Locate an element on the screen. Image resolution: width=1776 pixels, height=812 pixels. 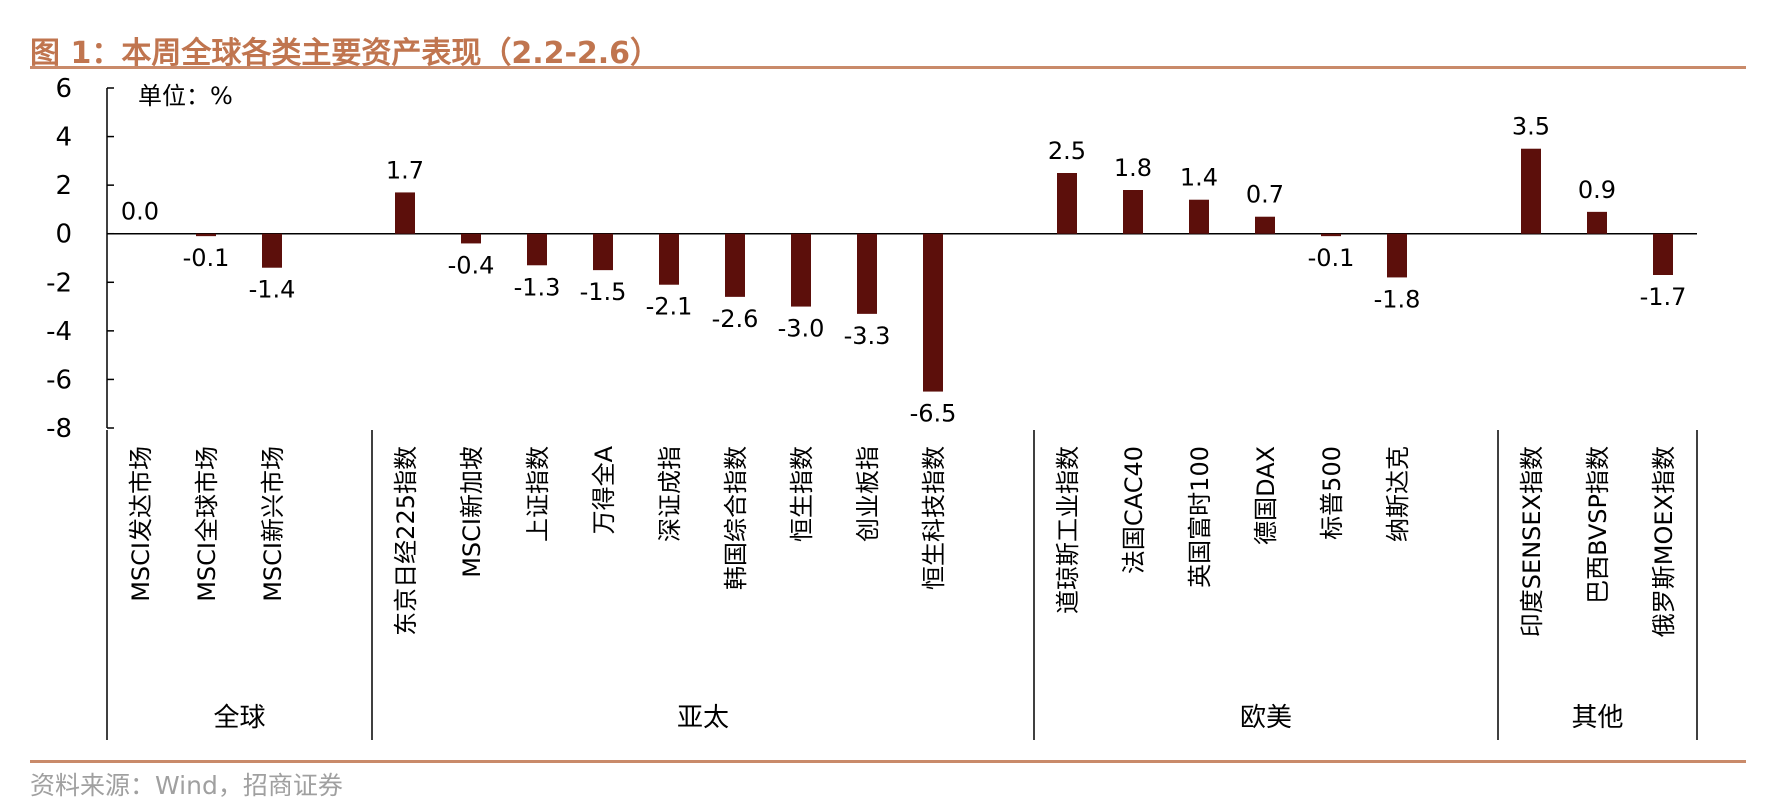
category-label: 道琼斯工业指数 is located at coordinates (1068, 530).